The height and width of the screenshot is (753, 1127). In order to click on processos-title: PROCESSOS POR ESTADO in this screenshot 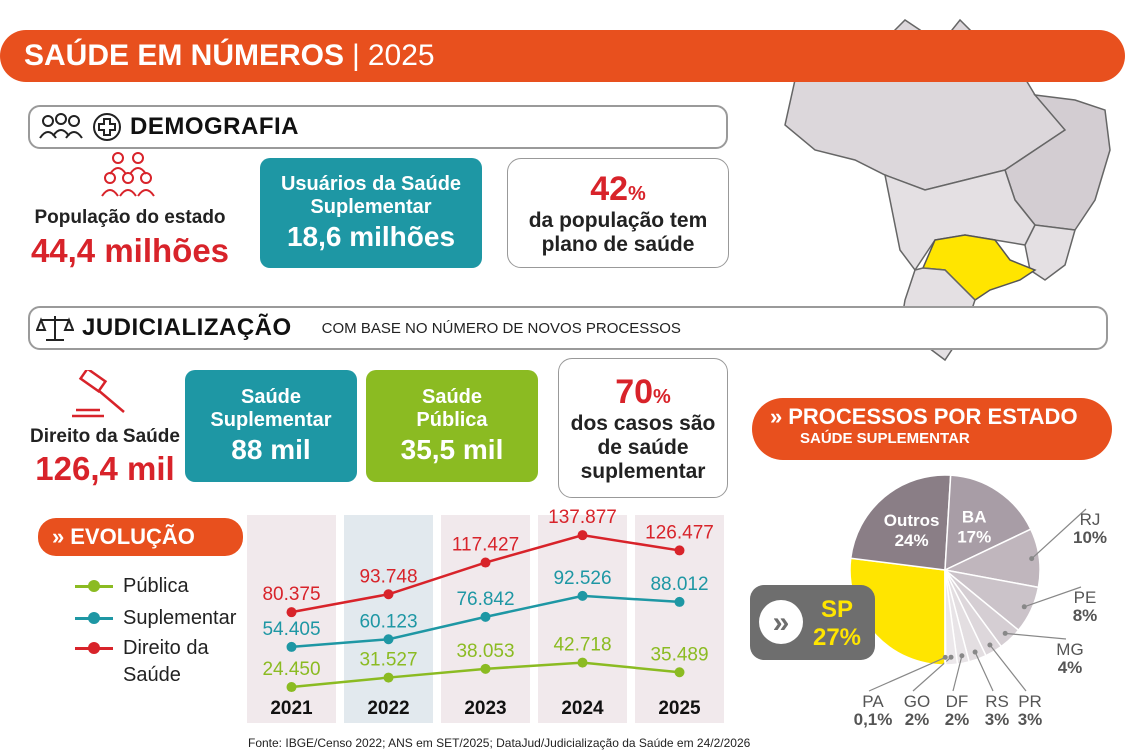, I will do `click(933, 416)`.